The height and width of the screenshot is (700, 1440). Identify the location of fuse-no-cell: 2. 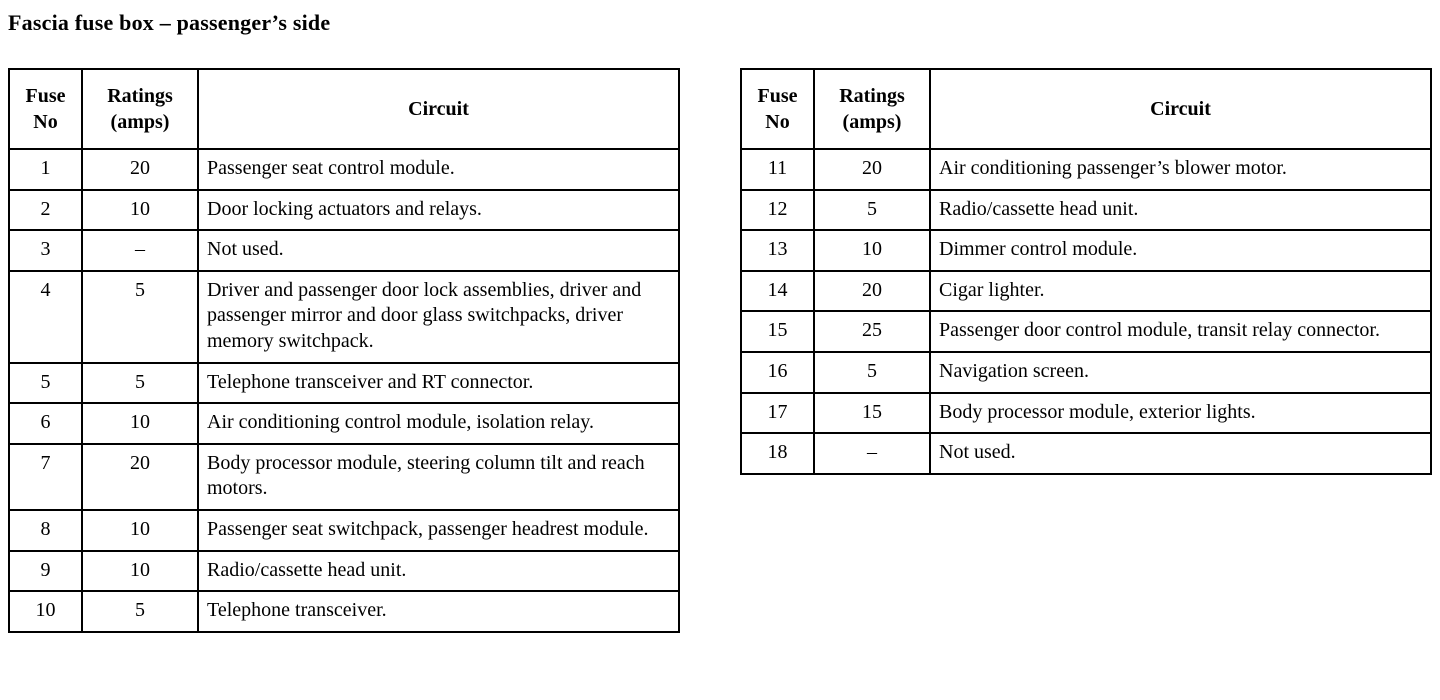
(45, 210).